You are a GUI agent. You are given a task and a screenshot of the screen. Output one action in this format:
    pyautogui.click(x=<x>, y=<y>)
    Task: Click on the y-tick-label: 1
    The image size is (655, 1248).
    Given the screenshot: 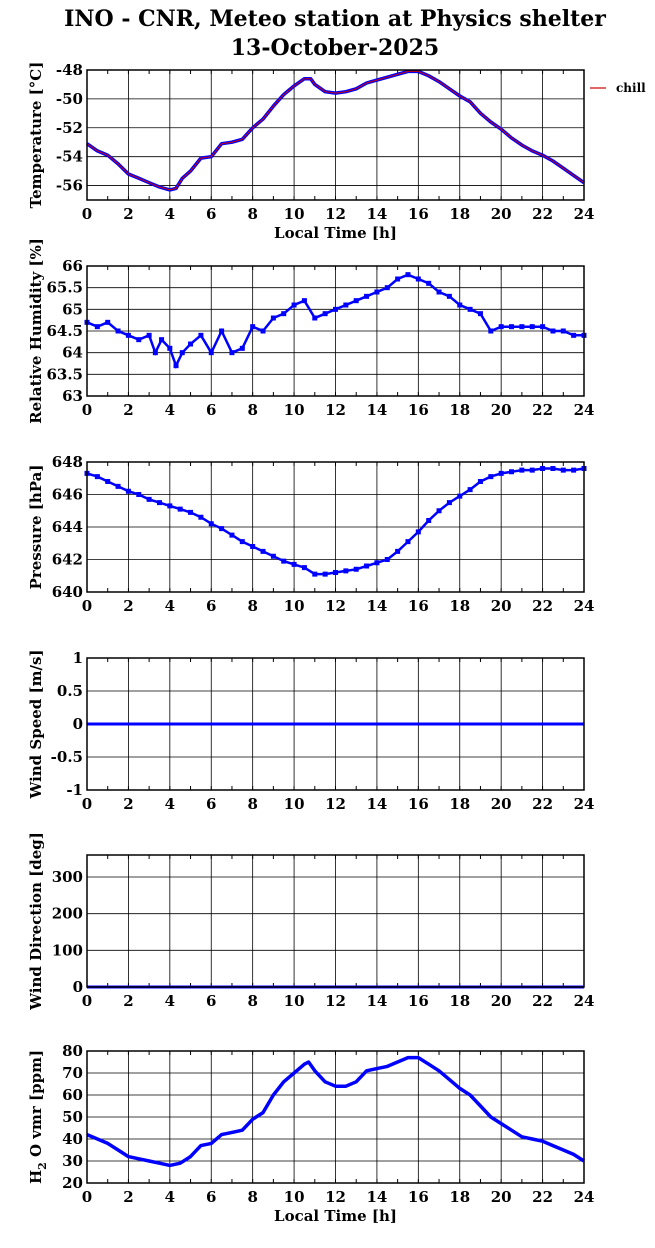 What is the action you would take?
    pyautogui.click(x=78, y=658)
    